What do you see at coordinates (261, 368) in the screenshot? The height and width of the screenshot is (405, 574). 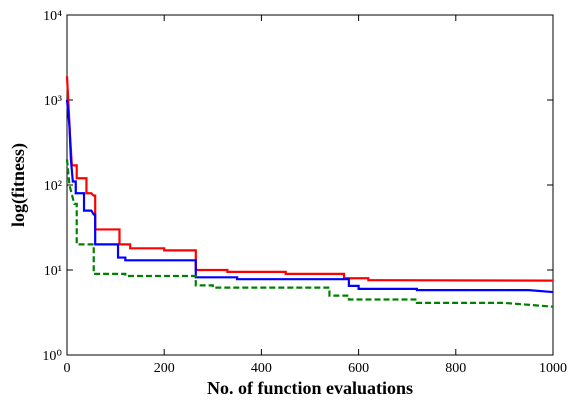 I see `x-tick-label: 400` at bounding box center [261, 368].